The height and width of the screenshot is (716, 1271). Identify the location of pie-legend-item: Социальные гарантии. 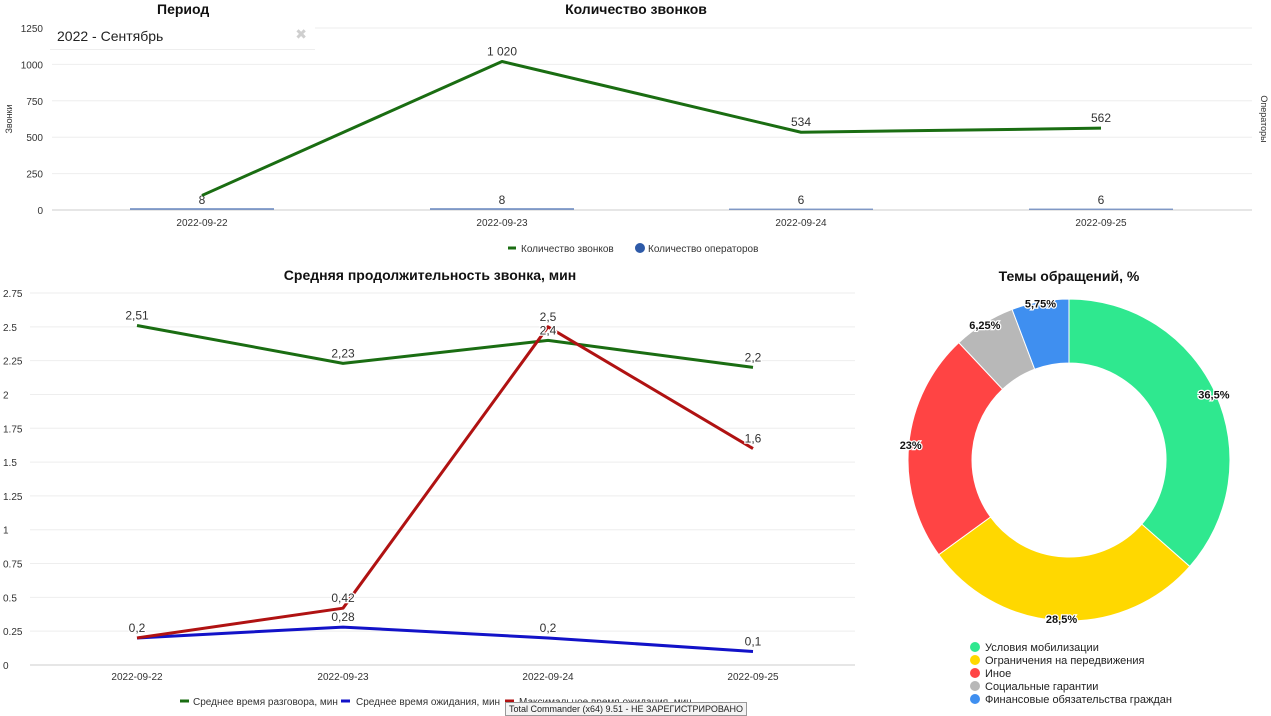
(1071, 687).